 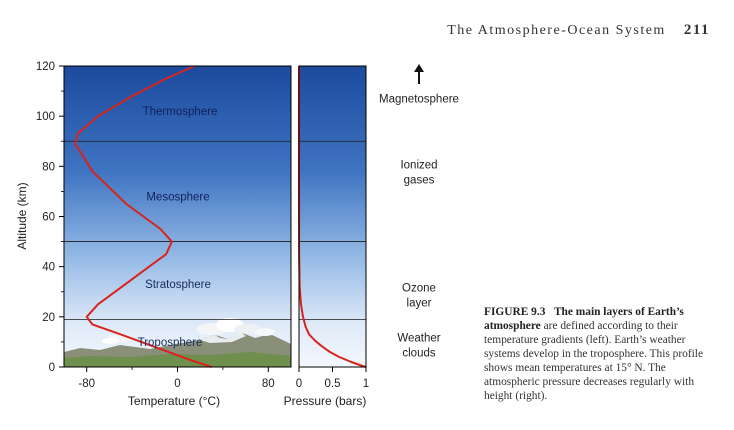 What do you see at coordinates (696, 30) in the screenshot?
I see `page-number: 211` at bounding box center [696, 30].